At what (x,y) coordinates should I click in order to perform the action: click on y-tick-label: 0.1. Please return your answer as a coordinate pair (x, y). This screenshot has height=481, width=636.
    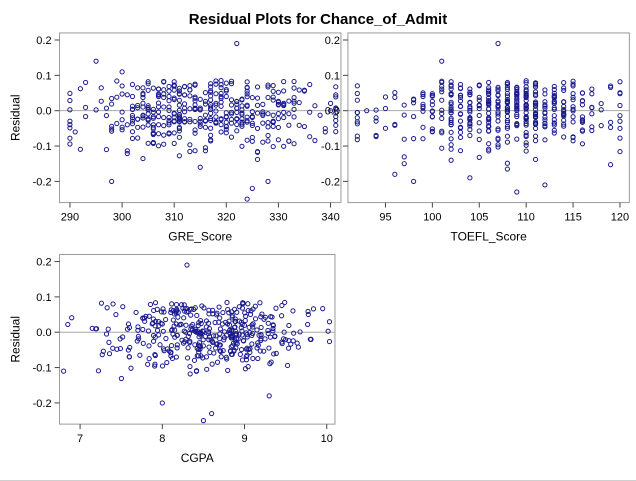
    Looking at the image, I should click on (43, 298).